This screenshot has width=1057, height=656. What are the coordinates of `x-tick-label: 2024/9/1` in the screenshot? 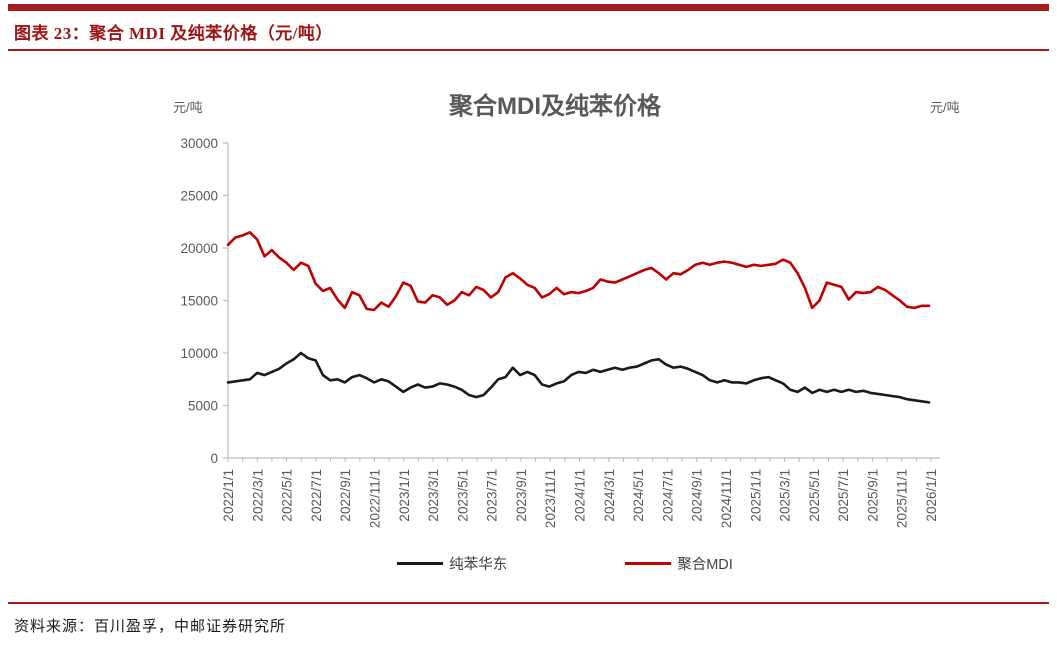 It's located at (697, 495).